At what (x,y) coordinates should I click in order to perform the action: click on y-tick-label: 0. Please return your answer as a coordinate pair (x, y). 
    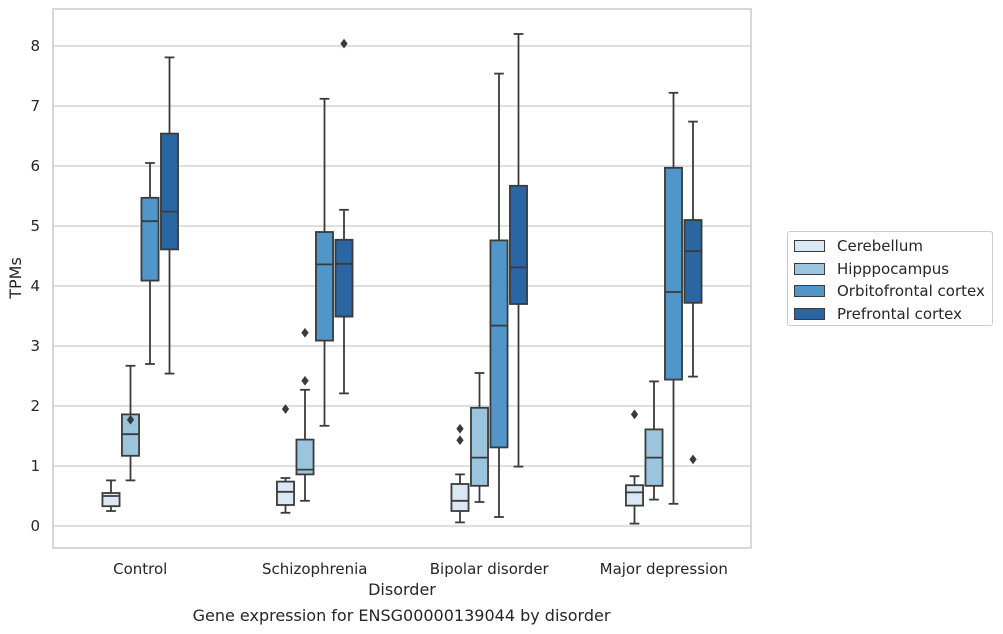
    Looking at the image, I should click on (35, 526).